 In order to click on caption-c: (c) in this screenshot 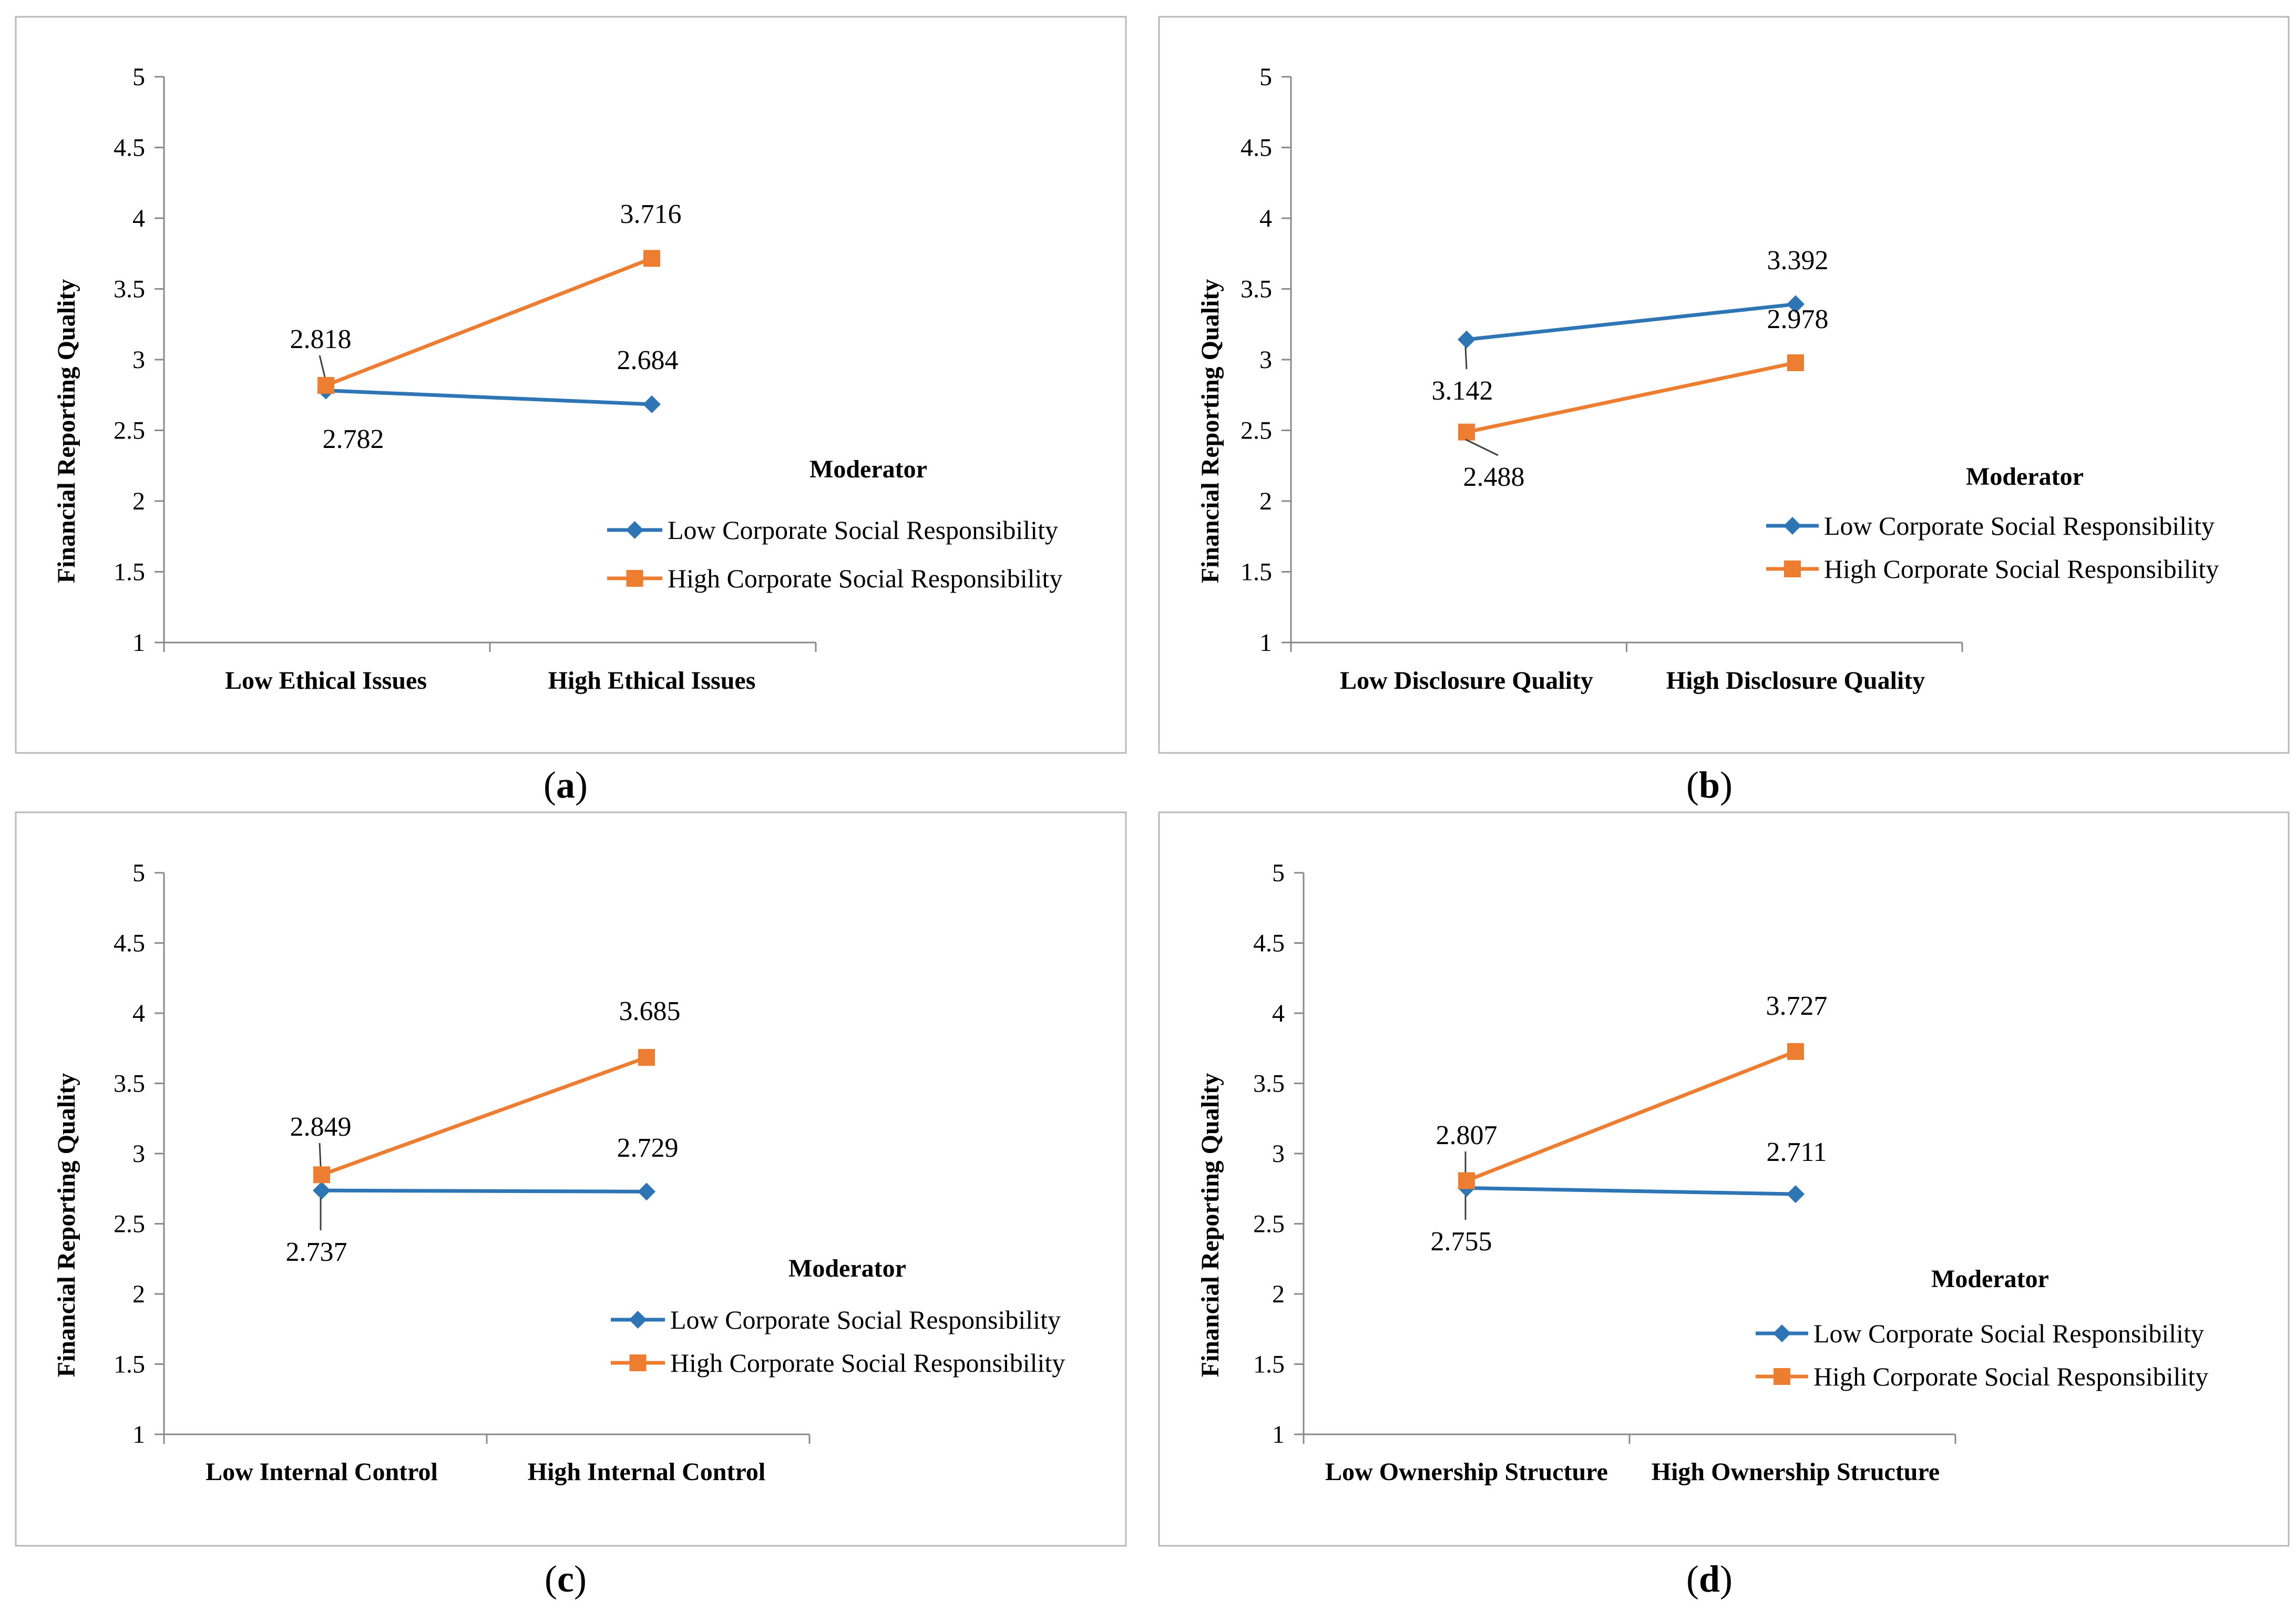, I will do `click(566, 1579)`.